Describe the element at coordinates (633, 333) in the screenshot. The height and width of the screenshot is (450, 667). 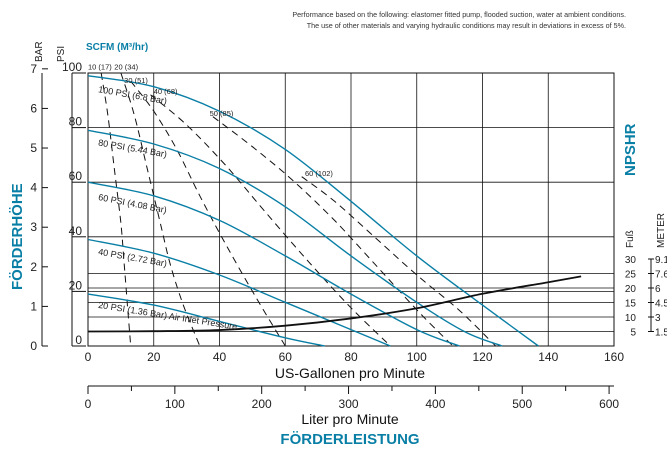
I see `npshr-ft-label: 5` at that location.